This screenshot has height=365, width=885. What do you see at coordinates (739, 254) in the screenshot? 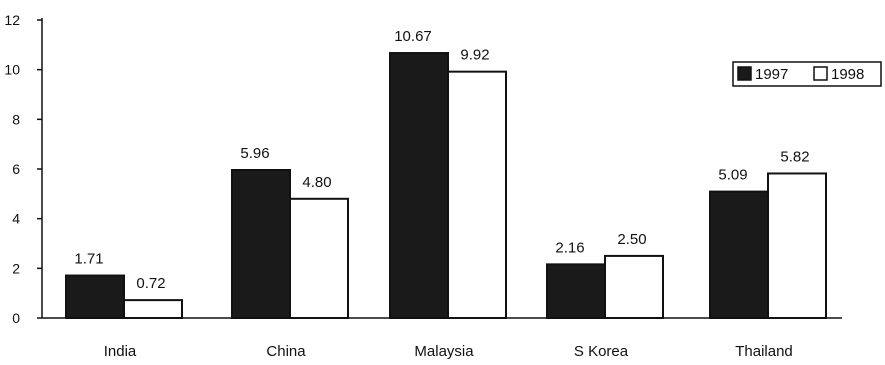
I see `bar-1997-thailand` at bounding box center [739, 254].